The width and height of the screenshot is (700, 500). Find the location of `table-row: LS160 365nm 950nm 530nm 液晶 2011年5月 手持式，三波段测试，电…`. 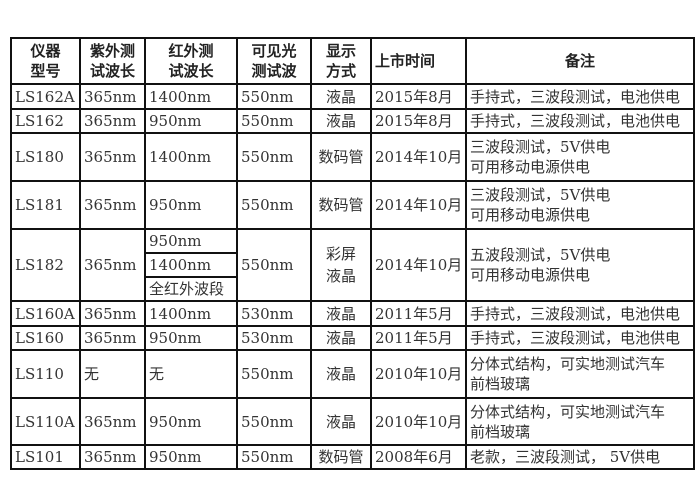

table-row: LS160 365nm 950nm 530nm 液晶 2011年5月 手持式，三波段测试，电… is located at coordinates (352, 338).